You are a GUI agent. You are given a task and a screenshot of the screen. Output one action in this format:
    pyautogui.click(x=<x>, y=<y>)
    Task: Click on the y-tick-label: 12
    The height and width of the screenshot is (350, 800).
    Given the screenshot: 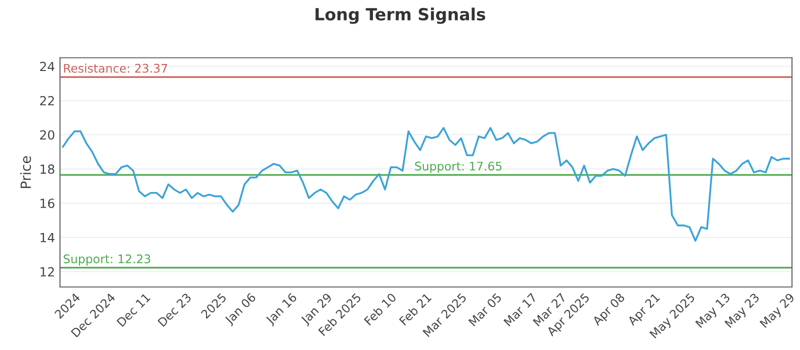 What is the action you would take?
    pyautogui.click(x=47, y=271)
    